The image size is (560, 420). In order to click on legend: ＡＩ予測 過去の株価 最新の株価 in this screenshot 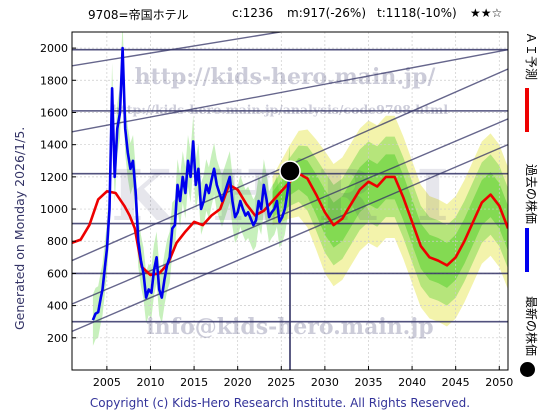, I will do `click(532, 204)`.